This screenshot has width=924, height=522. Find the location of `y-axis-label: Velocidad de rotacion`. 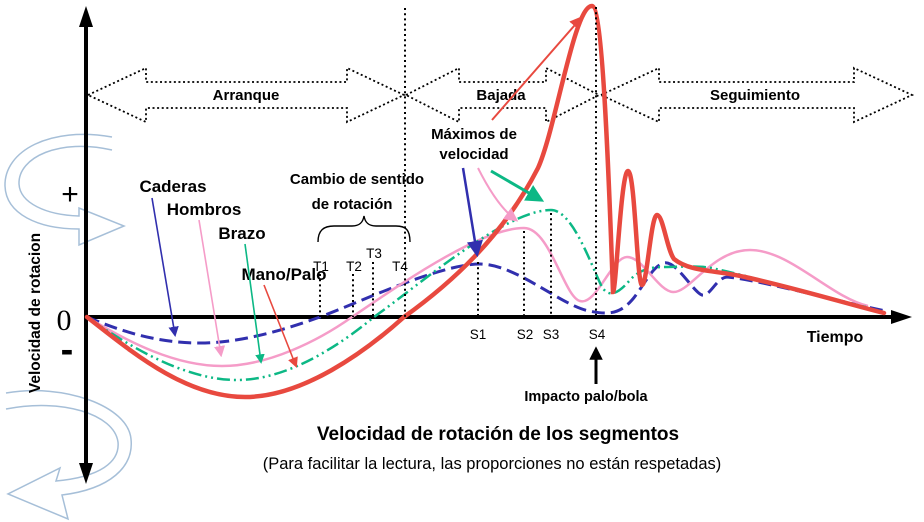

y-axis-label: Velocidad de rotacion is located at coordinates (35, 313).